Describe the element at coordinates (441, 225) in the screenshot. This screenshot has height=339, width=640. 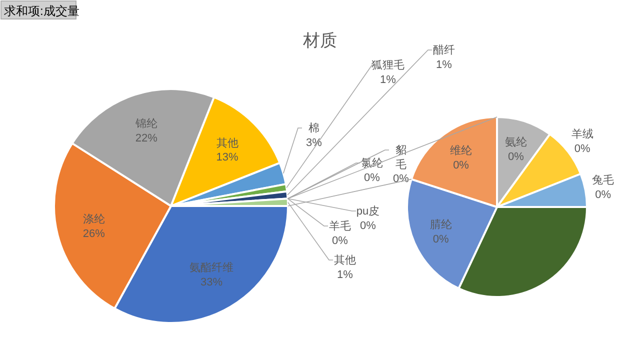
I see `slice-label: 腈纶` at that location.